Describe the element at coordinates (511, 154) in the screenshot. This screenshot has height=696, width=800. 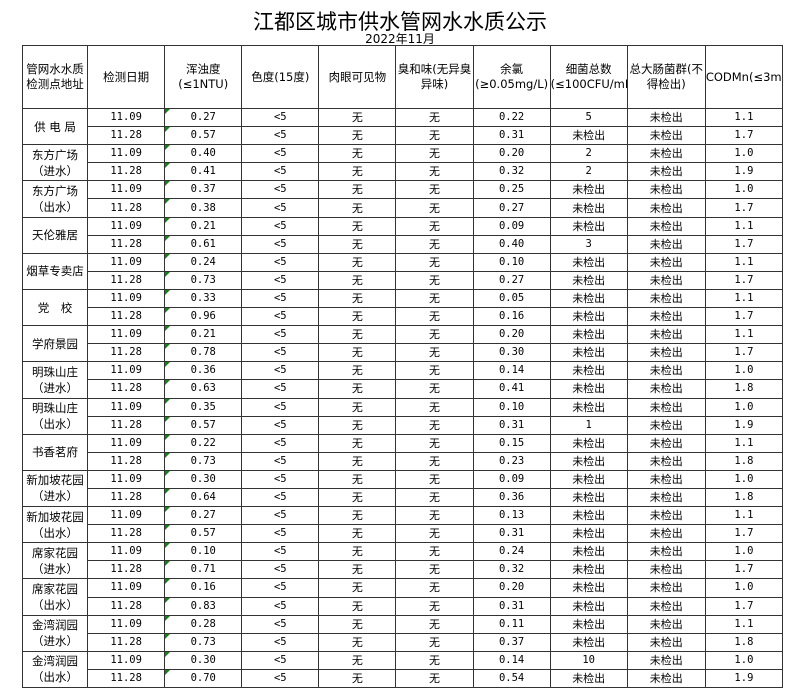
I see `data-cell: 0.20` at that location.